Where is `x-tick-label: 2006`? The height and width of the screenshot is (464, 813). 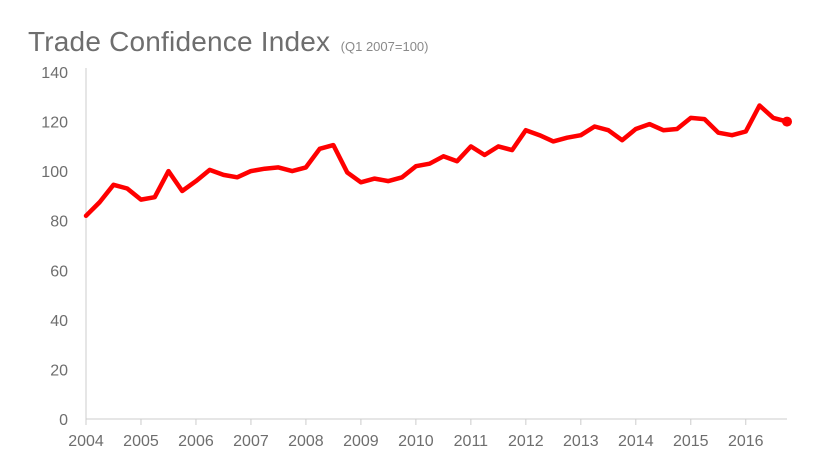 x-tick-label: 2006 is located at coordinates (196, 441).